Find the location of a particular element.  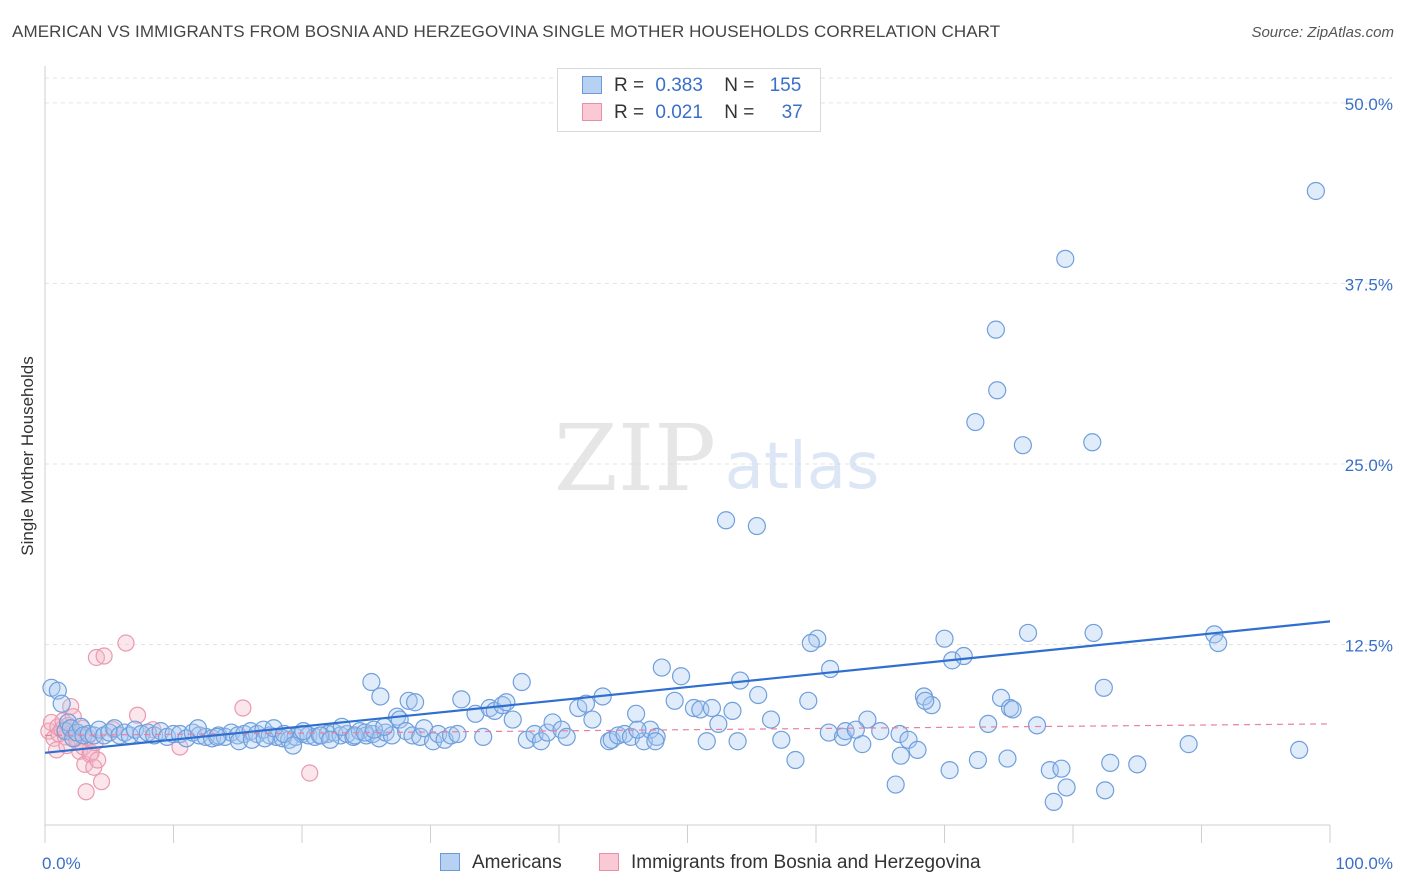

watermark: ZIP atlas is located at coordinates (716, 458).